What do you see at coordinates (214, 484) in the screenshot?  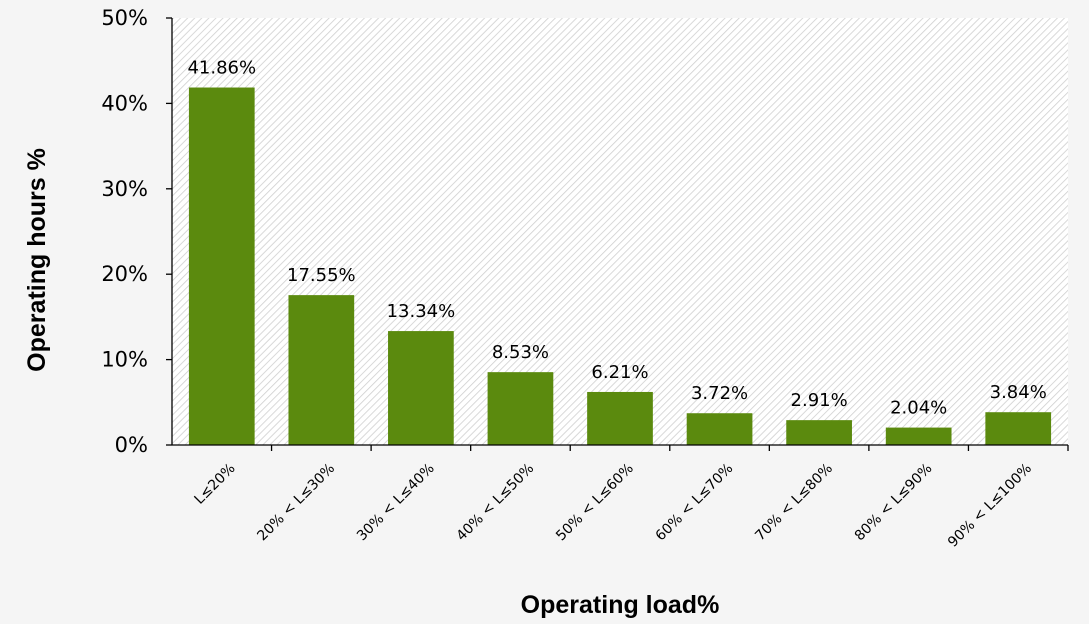 I see `x-tick-label: L≤20%` at bounding box center [214, 484].